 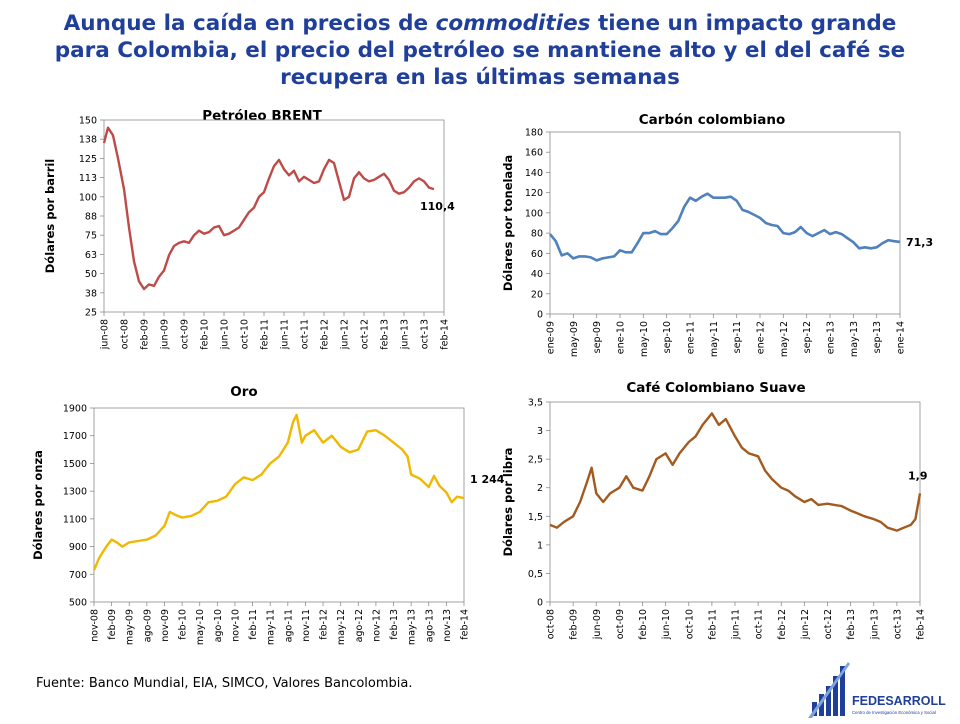 What do you see at coordinates (78, 575) in the screenshot?
I see `oro-ytick-label: 700` at bounding box center [78, 575].